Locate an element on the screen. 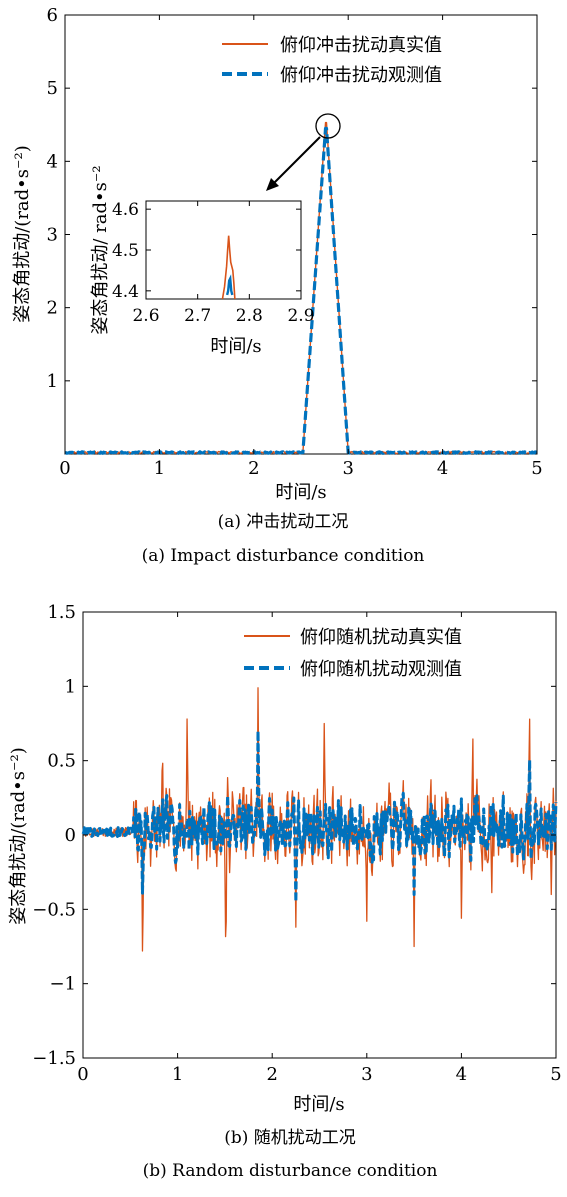 The image size is (567, 1197). inset-series-group is located at coordinates (228, 267).